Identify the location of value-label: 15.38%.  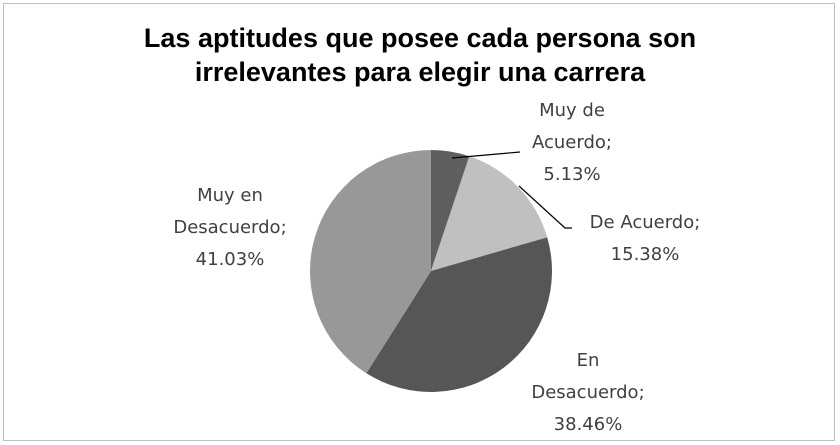
(645, 254).